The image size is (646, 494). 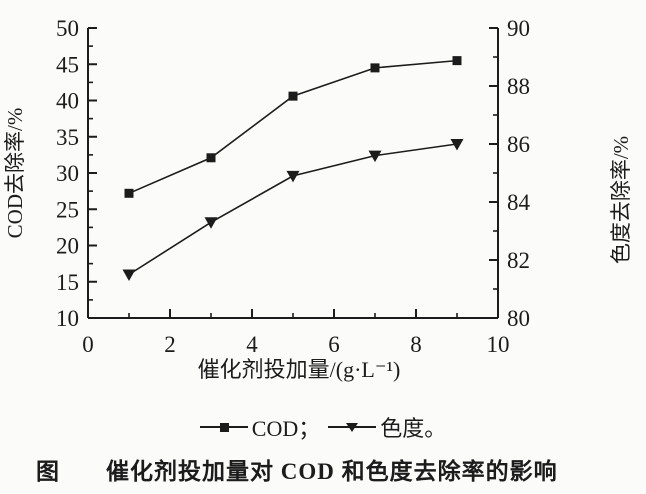 I want to click on legend-item-cod: COD；, so click(x=260, y=427).